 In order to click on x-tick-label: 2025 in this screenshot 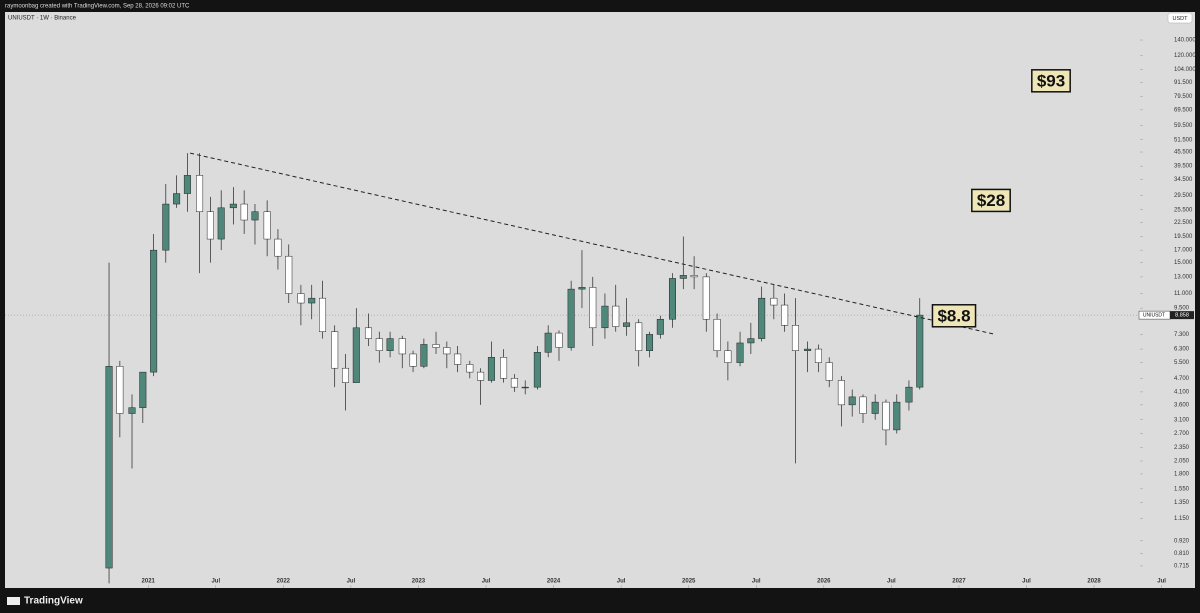, I will do `click(689, 582)`.